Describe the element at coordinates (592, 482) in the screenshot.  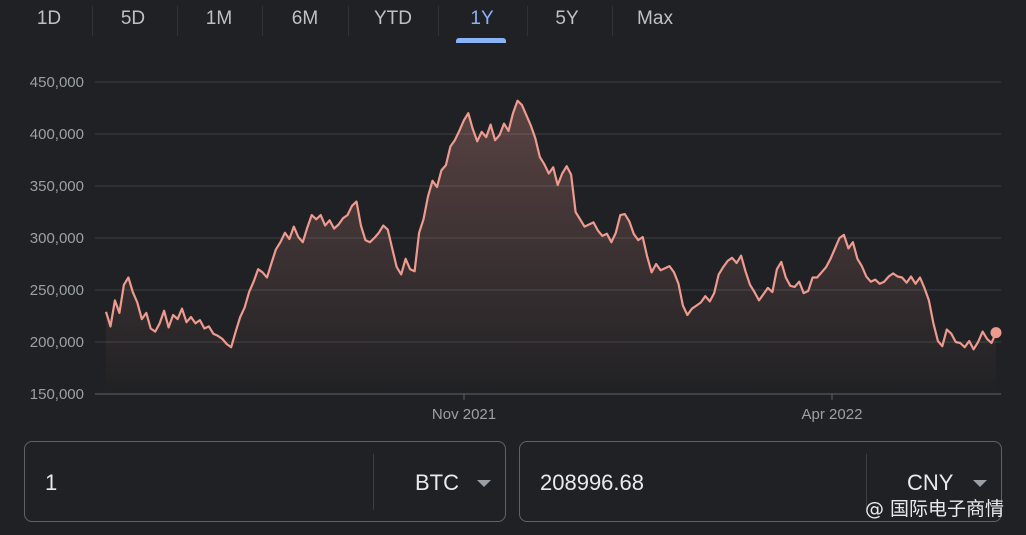
I see `to-amount-input: 208996.68` at that location.